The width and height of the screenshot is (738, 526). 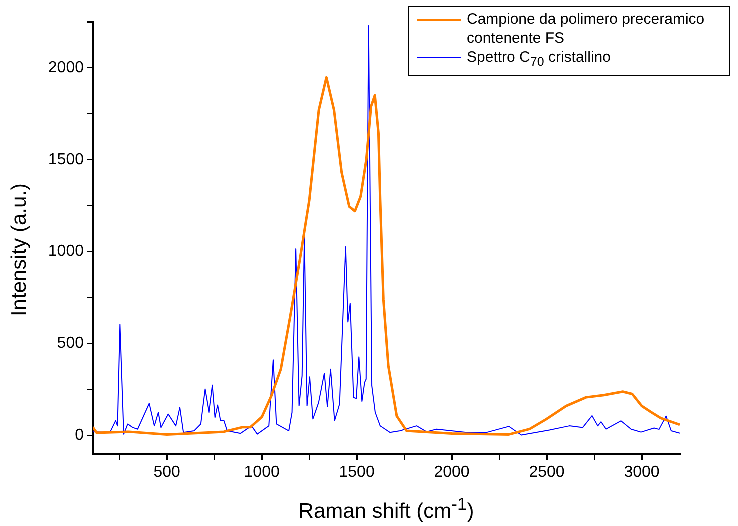 What do you see at coordinates (357, 473) in the screenshot?
I see `x-tick-label: 1500` at bounding box center [357, 473].